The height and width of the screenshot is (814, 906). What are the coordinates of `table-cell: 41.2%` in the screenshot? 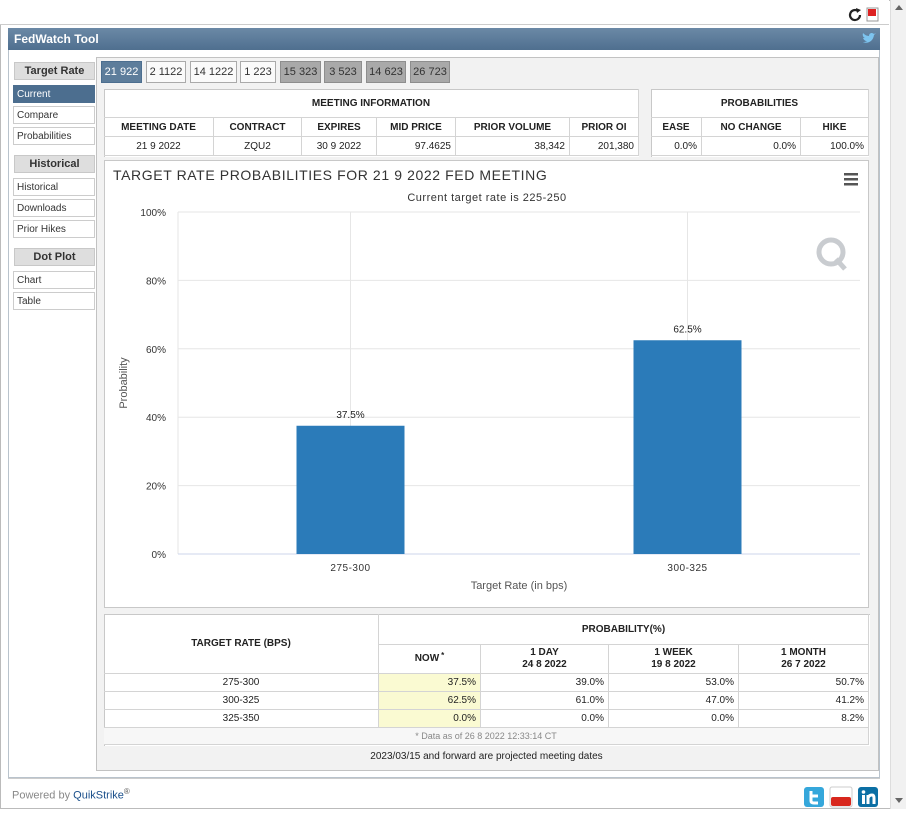 It's located at (804, 701).